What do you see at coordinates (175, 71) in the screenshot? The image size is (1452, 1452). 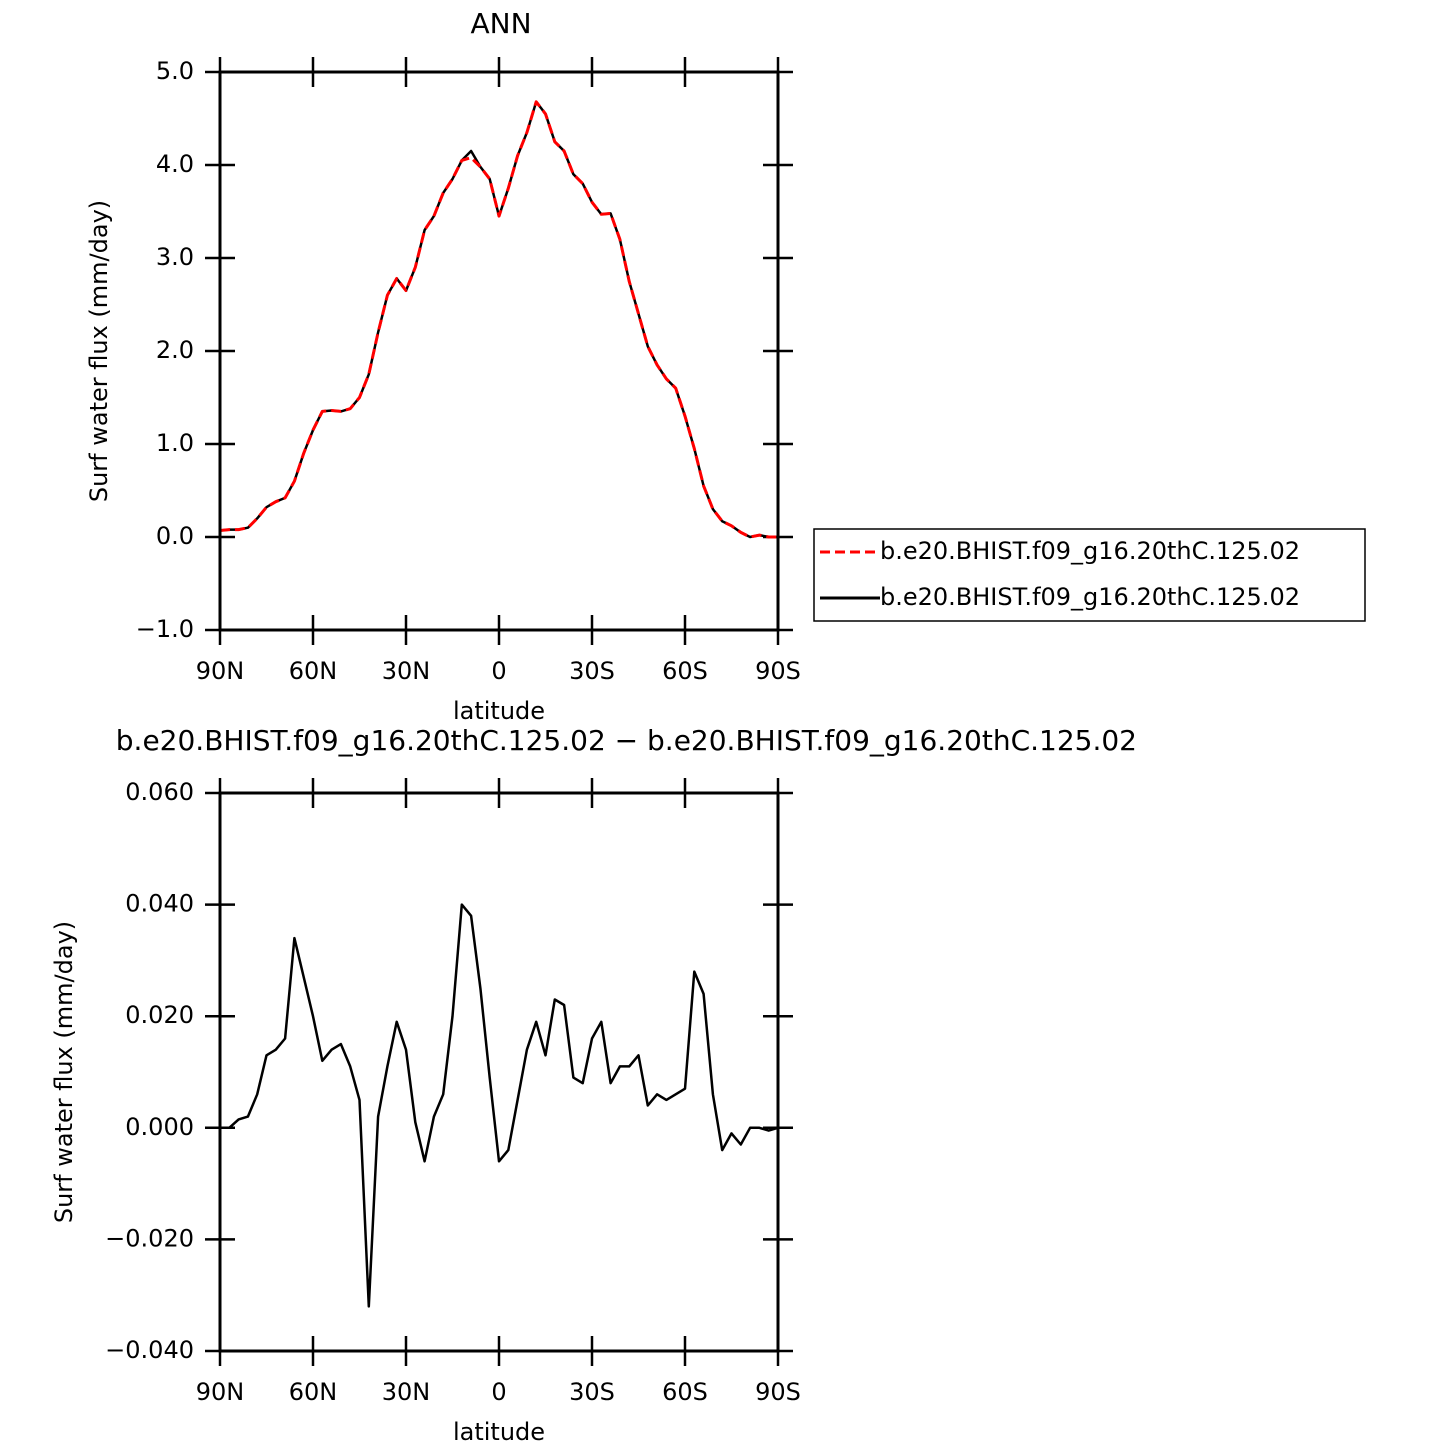 I see `y-tick-label: 5.0` at bounding box center [175, 71].